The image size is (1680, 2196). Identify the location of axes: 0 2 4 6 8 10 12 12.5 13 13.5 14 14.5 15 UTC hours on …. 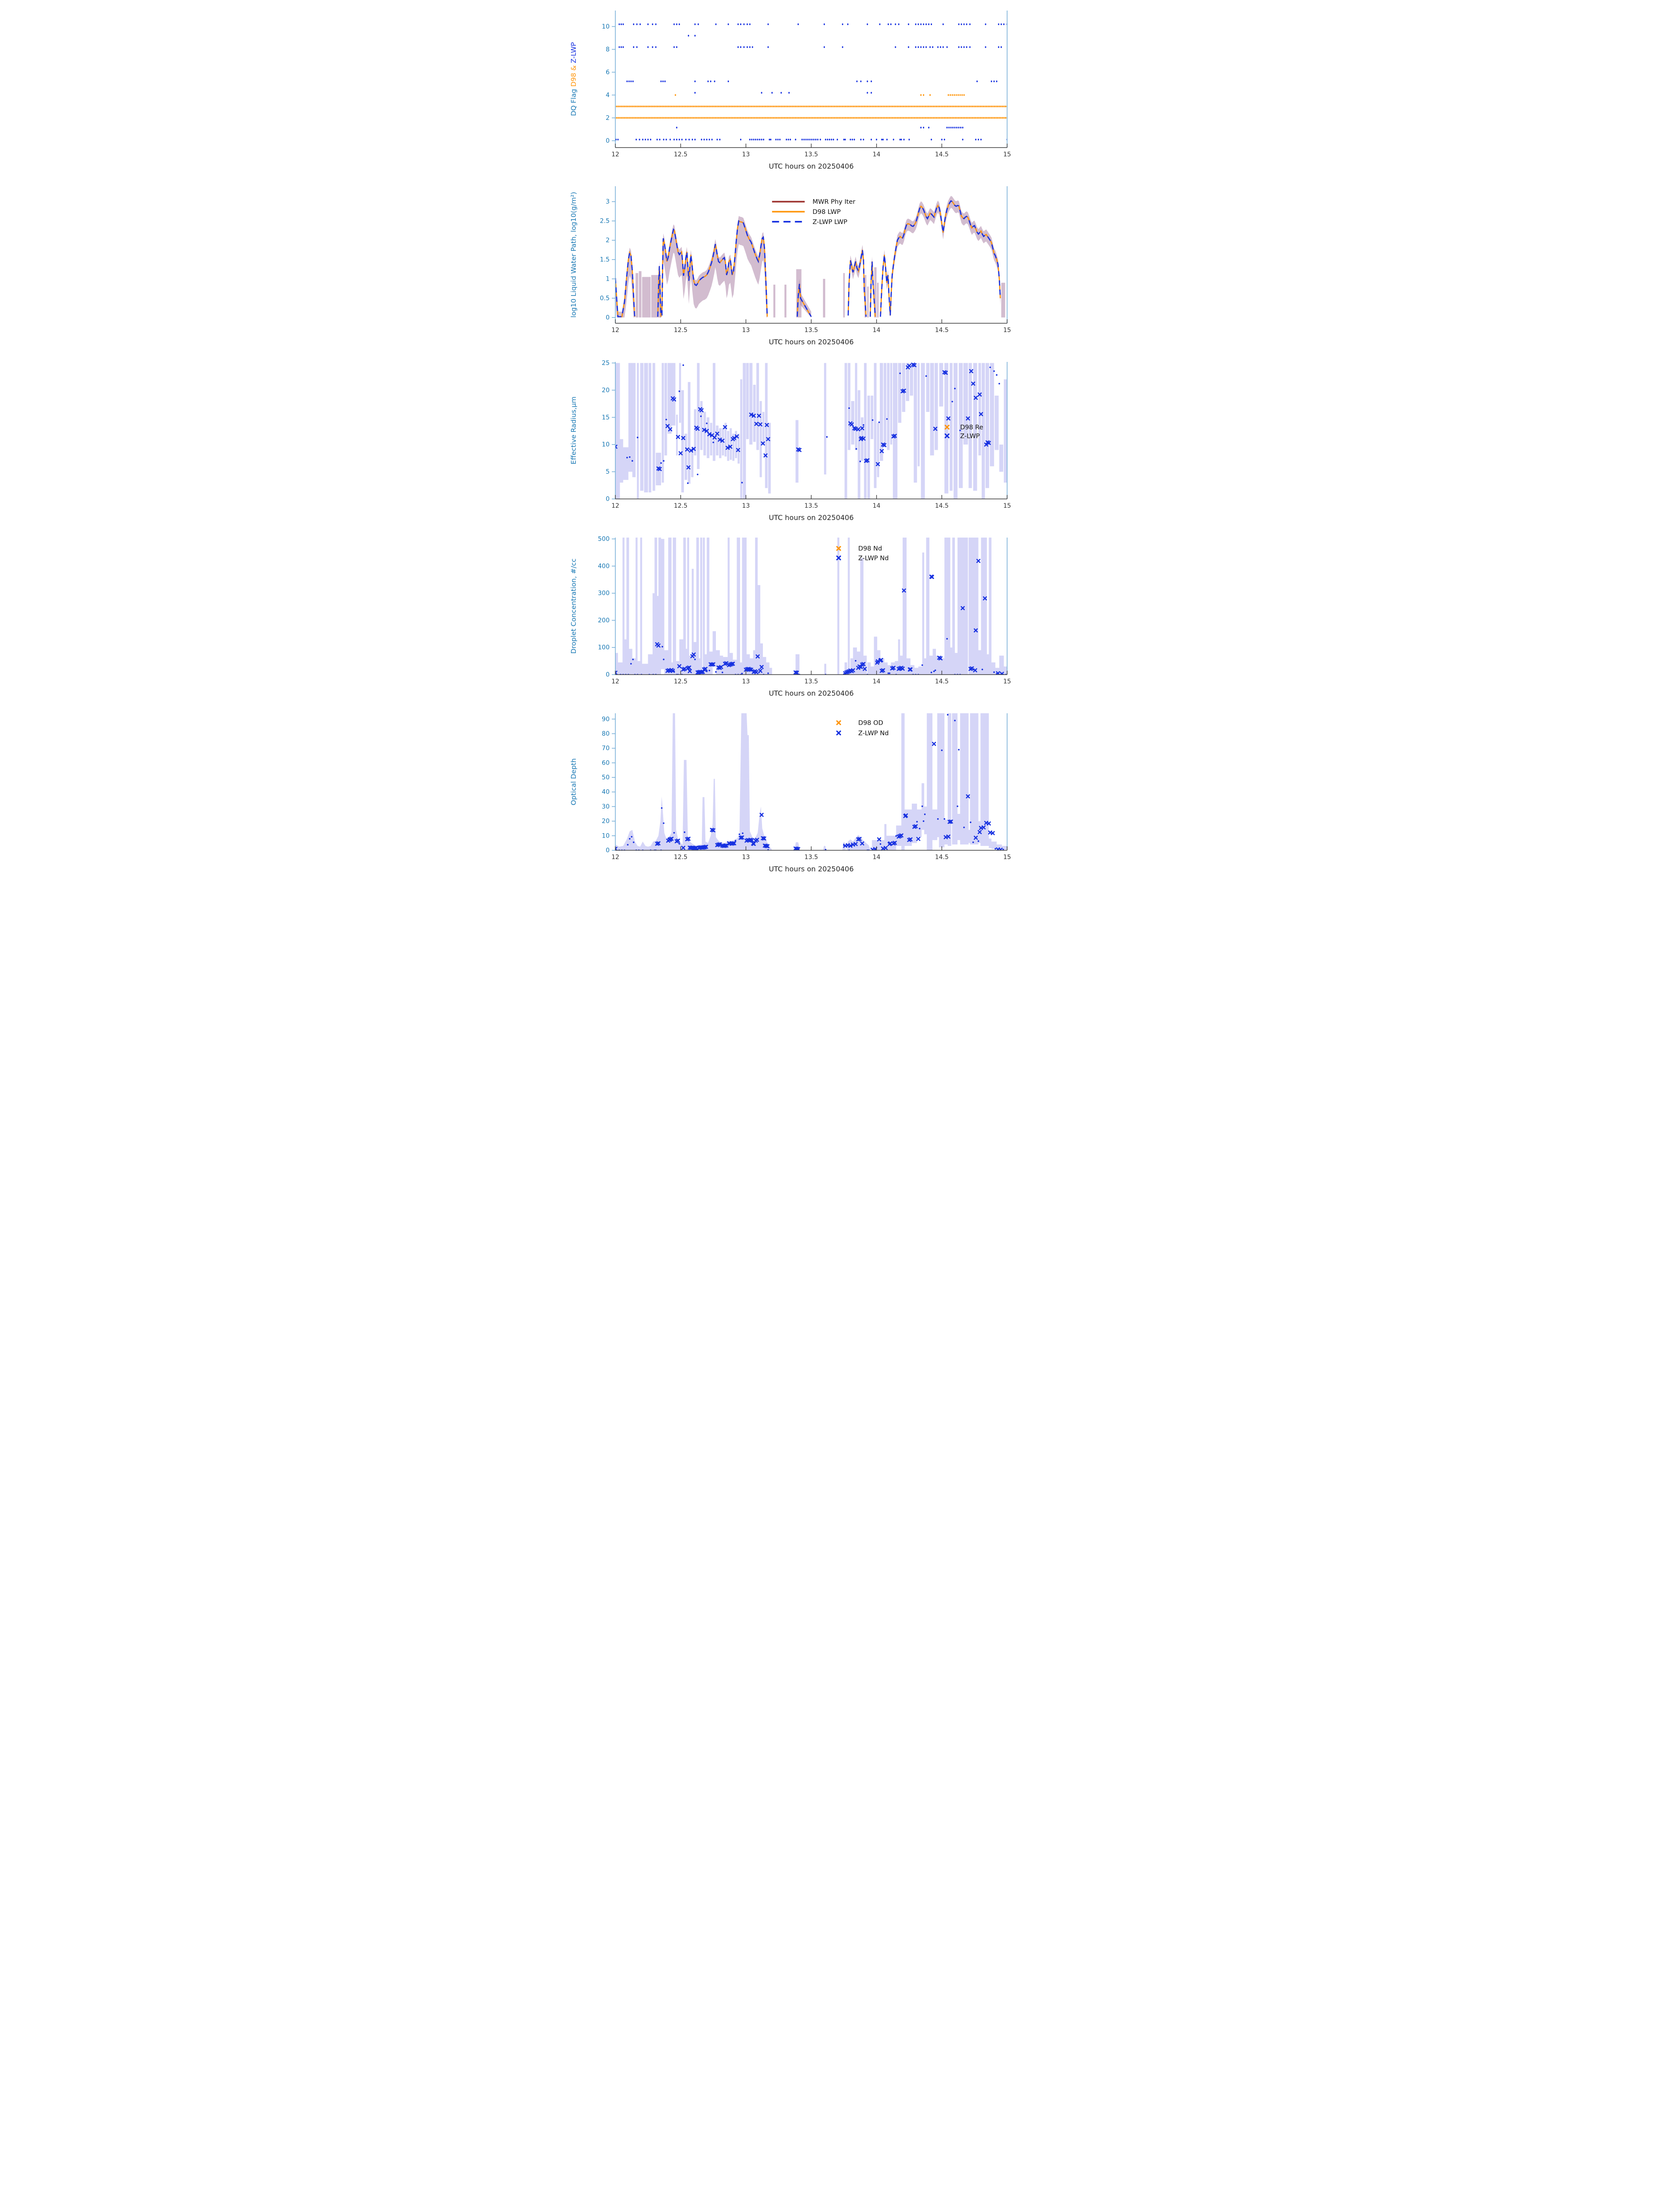
(791, 90).